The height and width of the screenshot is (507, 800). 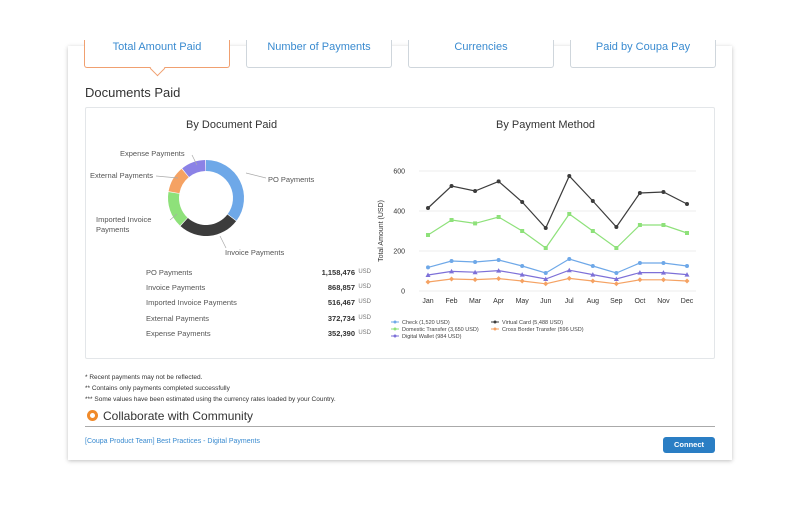 What do you see at coordinates (475, 301) in the screenshot?
I see `x-tick-label: Mar` at bounding box center [475, 301].